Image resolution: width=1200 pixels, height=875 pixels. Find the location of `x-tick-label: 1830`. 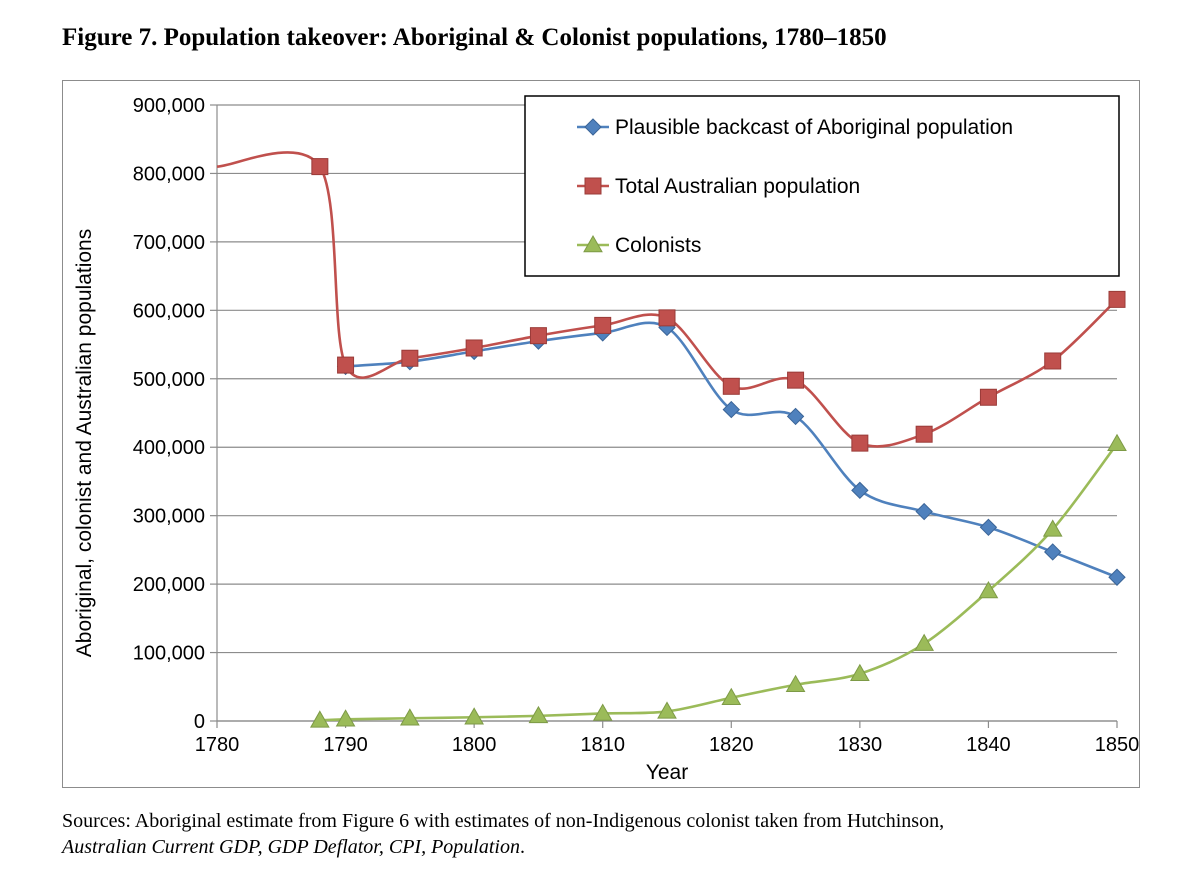

x-tick-label: 1830 is located at coordinates (860, 745).